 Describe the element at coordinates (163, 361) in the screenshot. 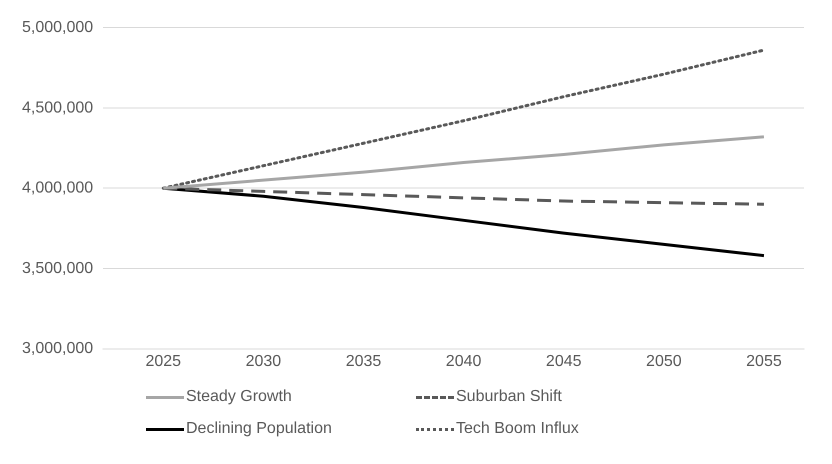

I see `x-tick-label: 2025` at that location.